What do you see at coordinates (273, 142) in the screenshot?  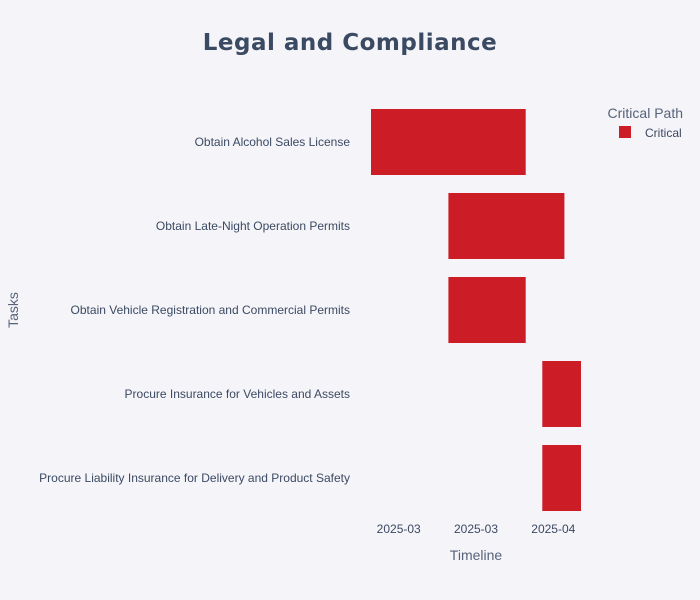 I see `task-label: Obtain Alcohol Sales License` at bounding box center [273, 142].